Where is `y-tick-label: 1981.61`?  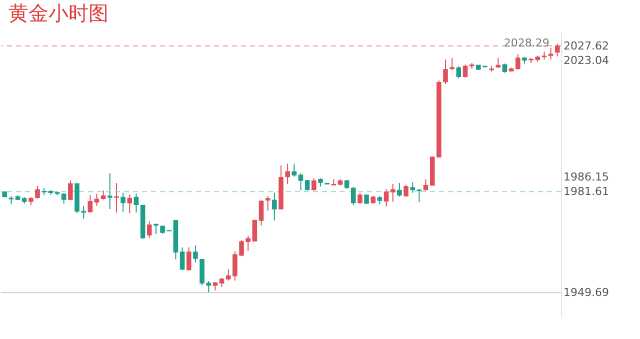
y-tick-label: 1981.61 is located at coordinates (586, 191).